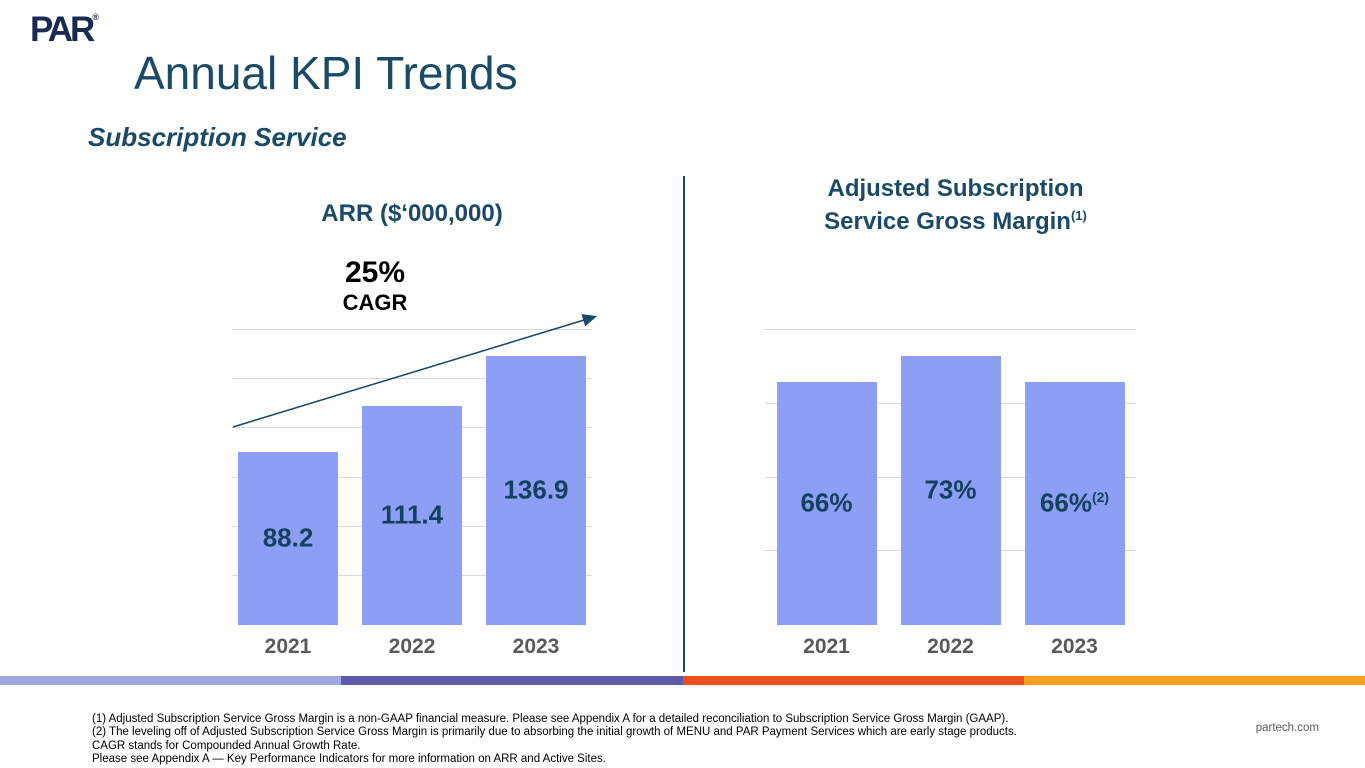 The height and width of the screenshot is (768, 1365). What do you see at coordinates (326, 73) in the screenshot?
I see `page-title: Annual KPI Trends` at bounding box center [326, 73].